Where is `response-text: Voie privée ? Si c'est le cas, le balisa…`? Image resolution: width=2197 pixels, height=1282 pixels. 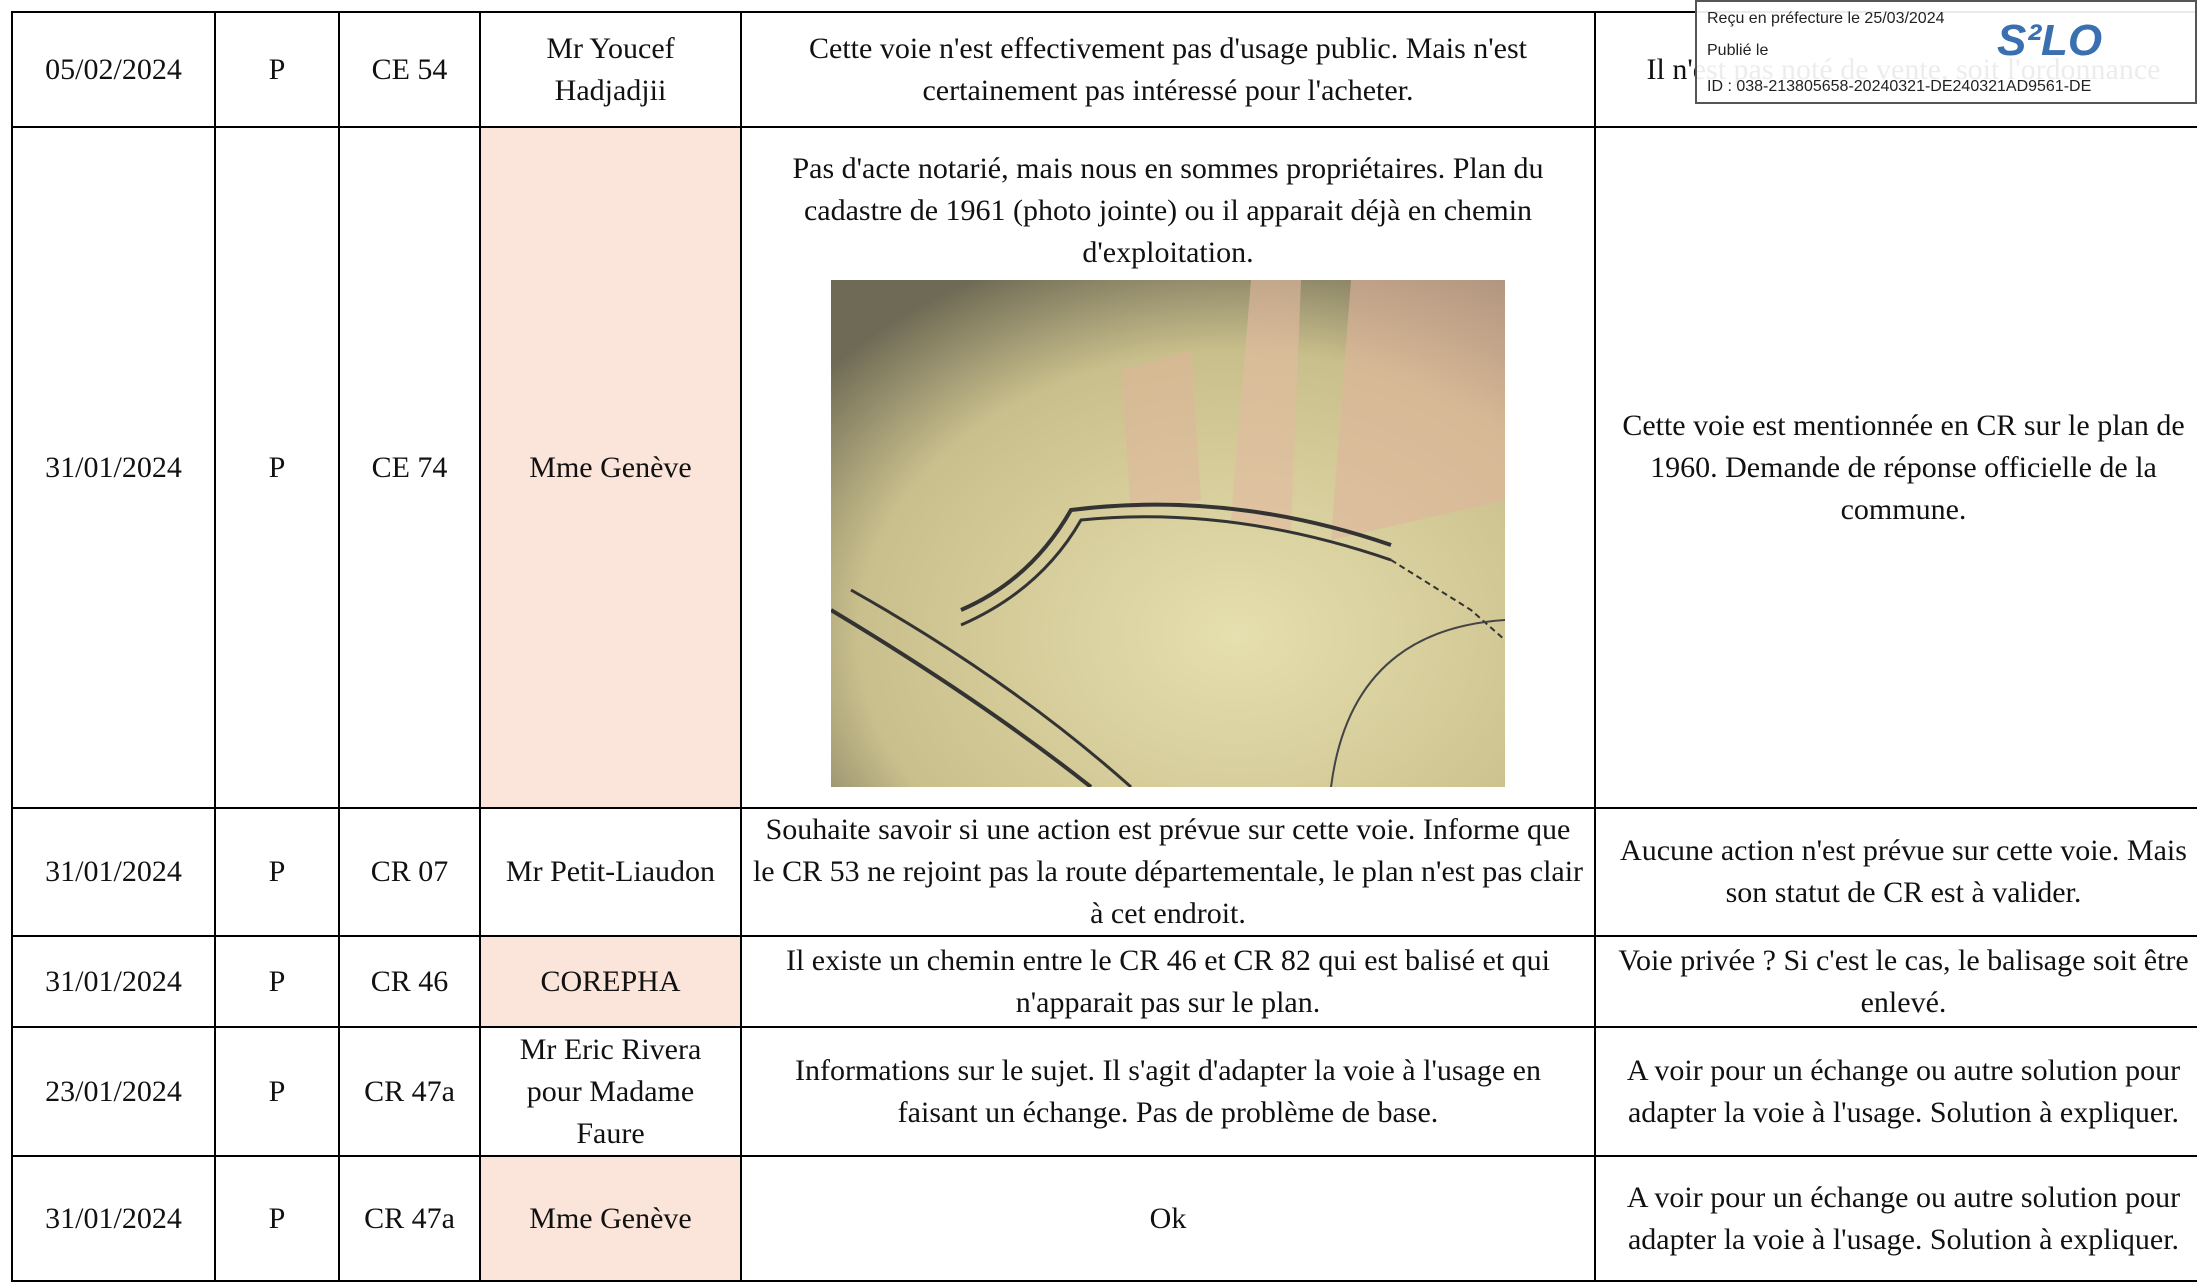 response-text: Voie privée ? Si c'est le cas, le balisa… is located at coordinates (1903, 981).